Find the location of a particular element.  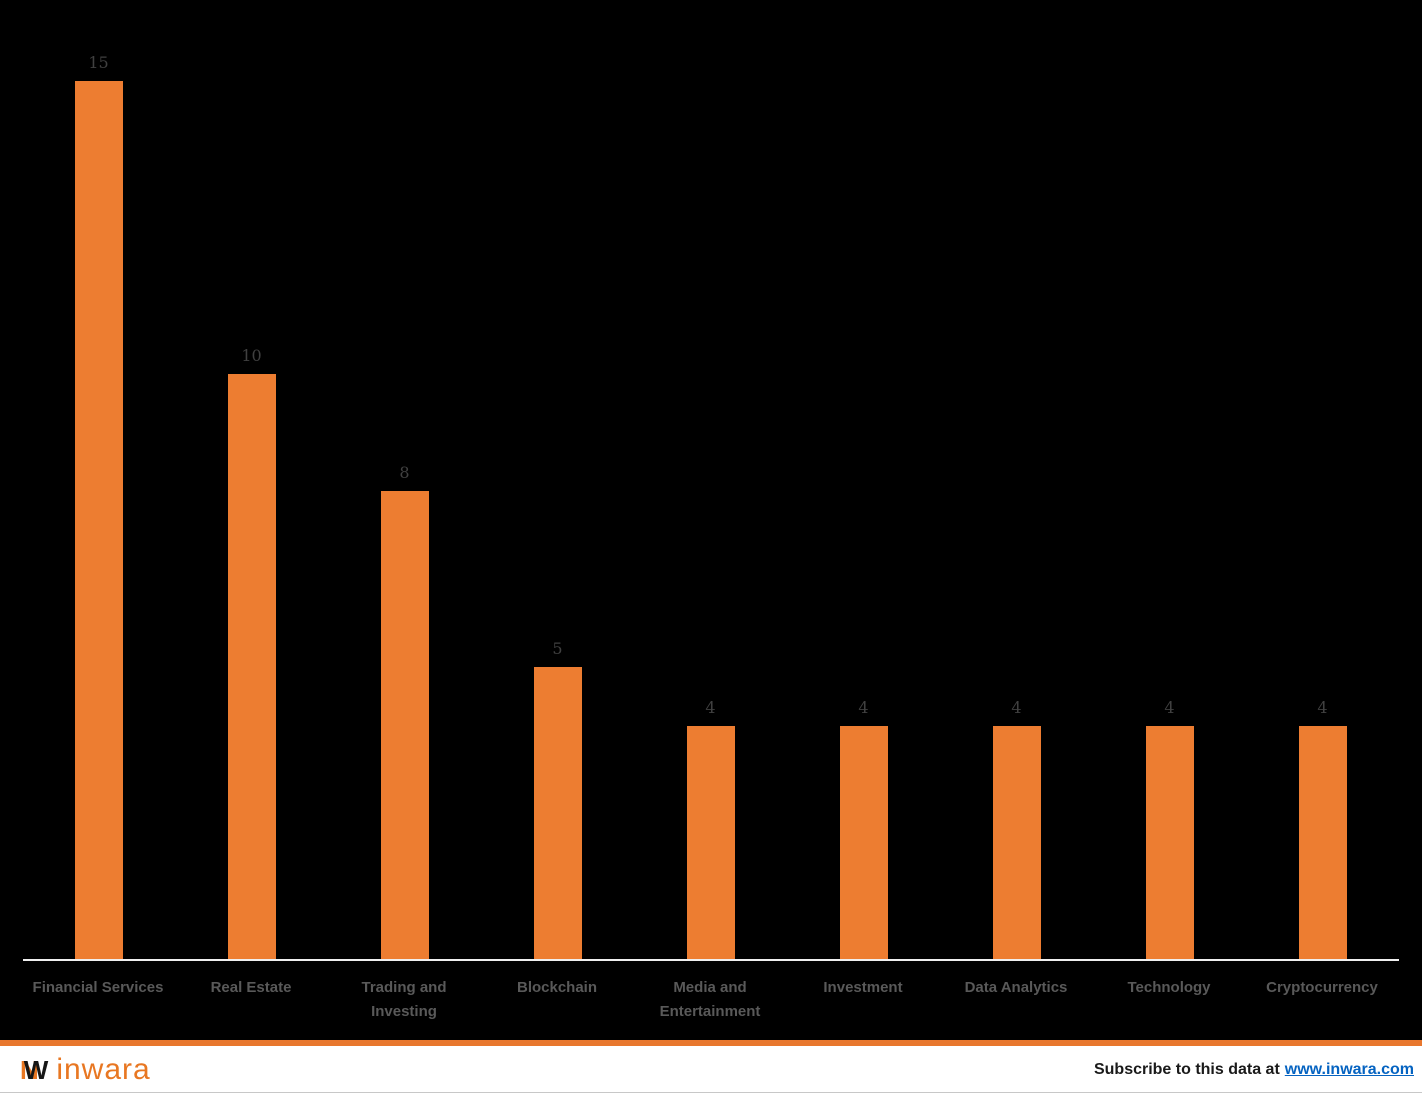

bar-stack: 15 is located at coordinates (98, 480).